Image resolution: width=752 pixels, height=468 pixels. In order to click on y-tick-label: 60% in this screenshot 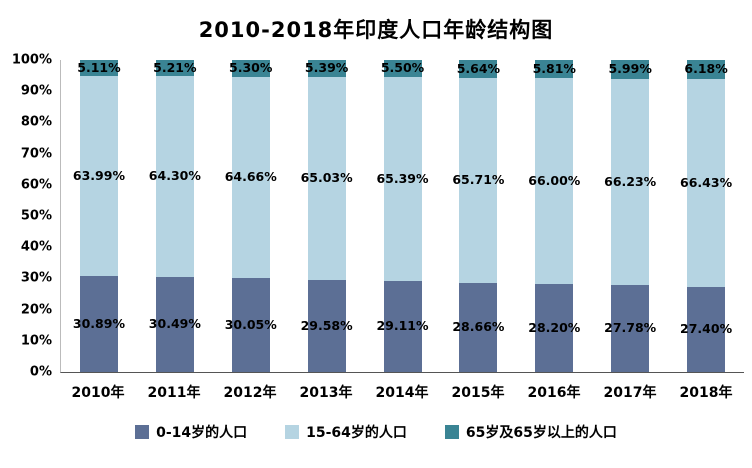, I will do `click(36, 185)`.